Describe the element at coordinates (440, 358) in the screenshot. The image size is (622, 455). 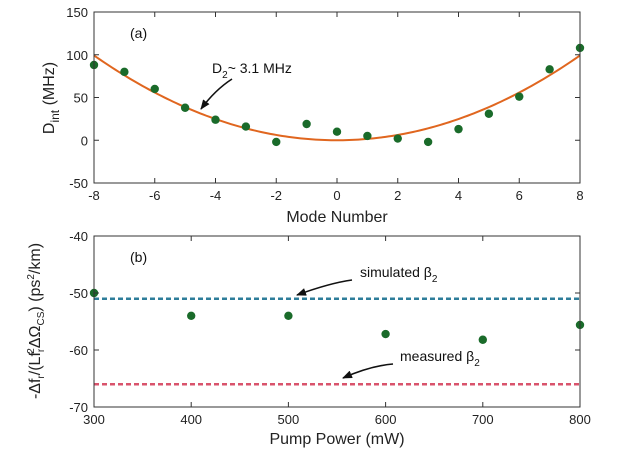
I see `panel-b-annotation-measured: measured β2` at that location.